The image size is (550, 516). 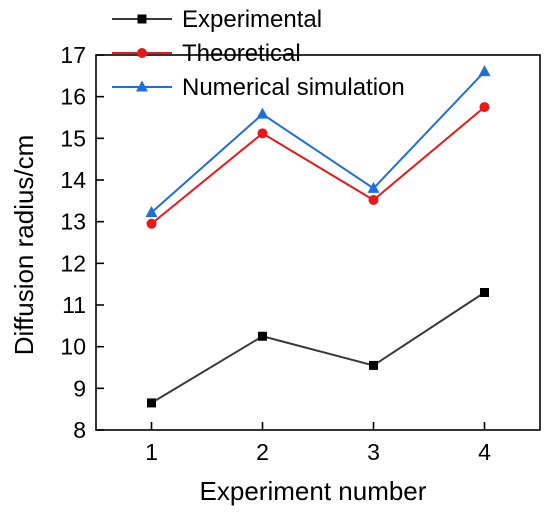 I want to click on y-tick-label: 13, so click(x=73, y=222).